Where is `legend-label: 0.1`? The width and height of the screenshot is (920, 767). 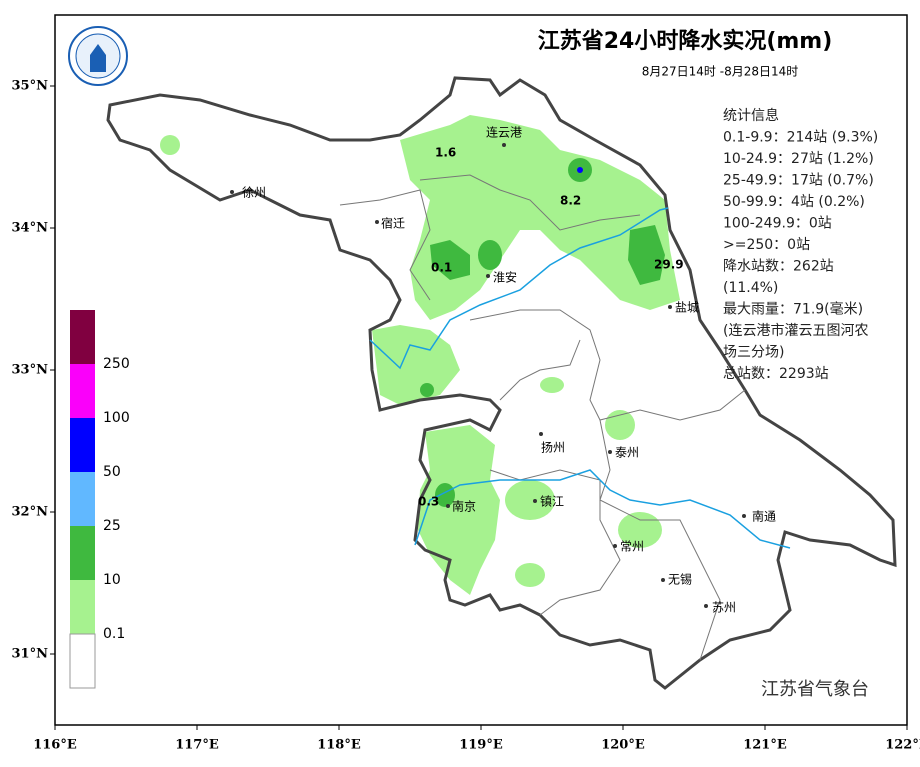
legend-label: 0.1 is located at coordinates (114, 634).